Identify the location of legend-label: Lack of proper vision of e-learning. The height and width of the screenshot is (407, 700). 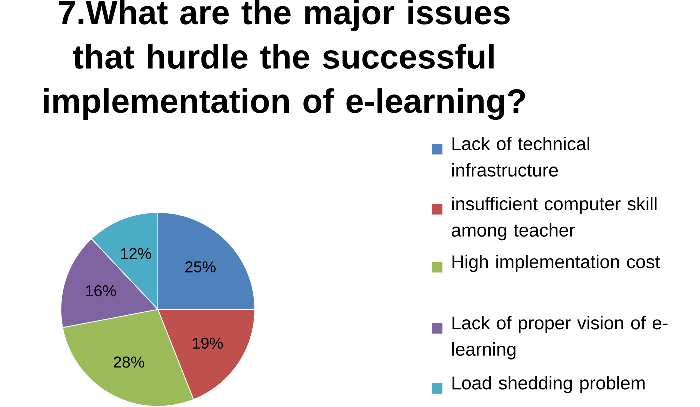
(560, 338).